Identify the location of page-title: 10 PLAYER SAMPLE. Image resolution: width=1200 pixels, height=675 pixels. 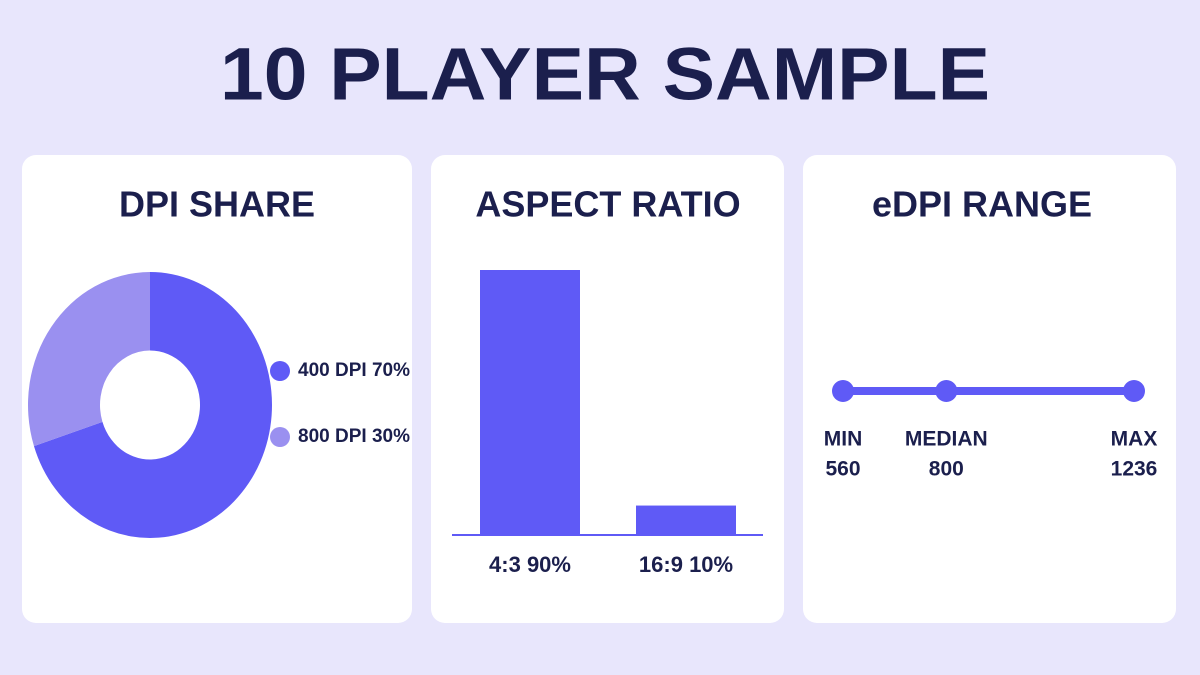
(605, 74).